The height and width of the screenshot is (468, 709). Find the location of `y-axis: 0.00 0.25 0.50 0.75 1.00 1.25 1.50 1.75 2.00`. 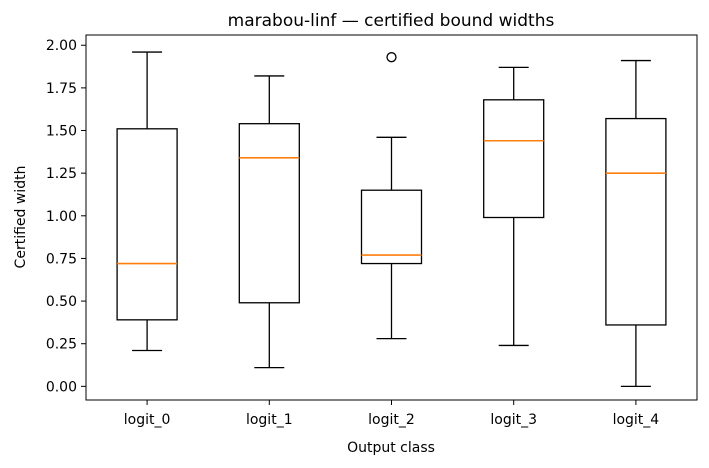

y-axis: 0.00 0.25 0.50 0.75 1.00 1.25 1.50 1.75 2.00 is located at coordinates (66, 216).